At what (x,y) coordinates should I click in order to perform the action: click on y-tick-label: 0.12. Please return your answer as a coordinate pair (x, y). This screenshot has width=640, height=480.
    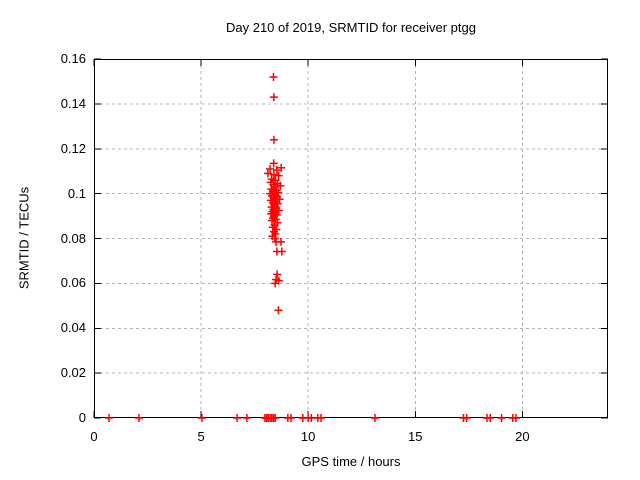
    Looking at the image, I should click on (73, 148).